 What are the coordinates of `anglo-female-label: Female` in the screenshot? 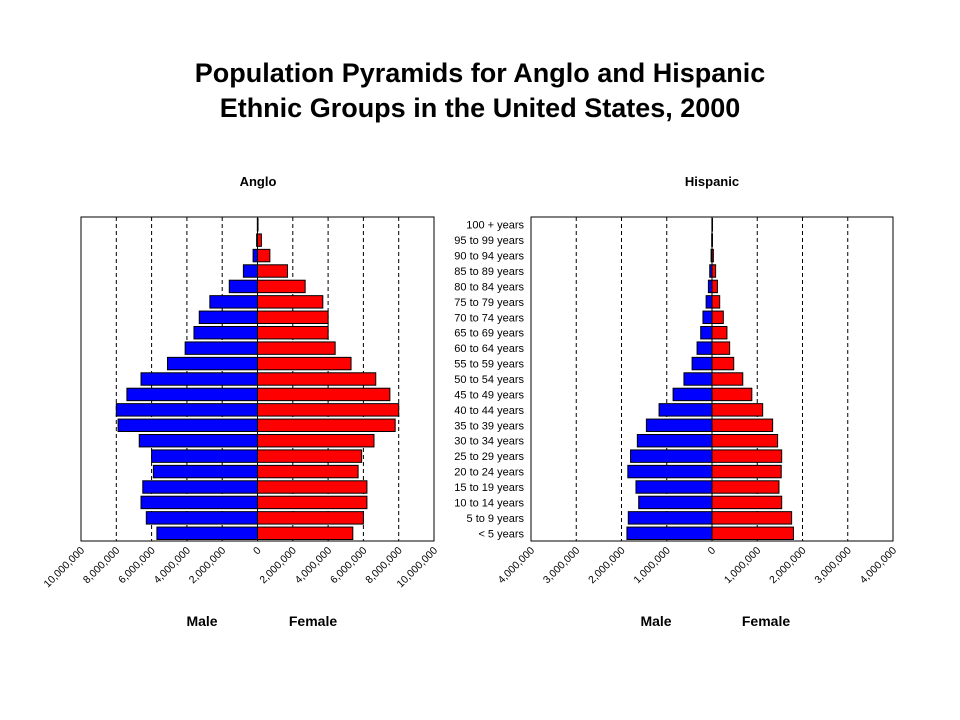 It's located at (313, 621).